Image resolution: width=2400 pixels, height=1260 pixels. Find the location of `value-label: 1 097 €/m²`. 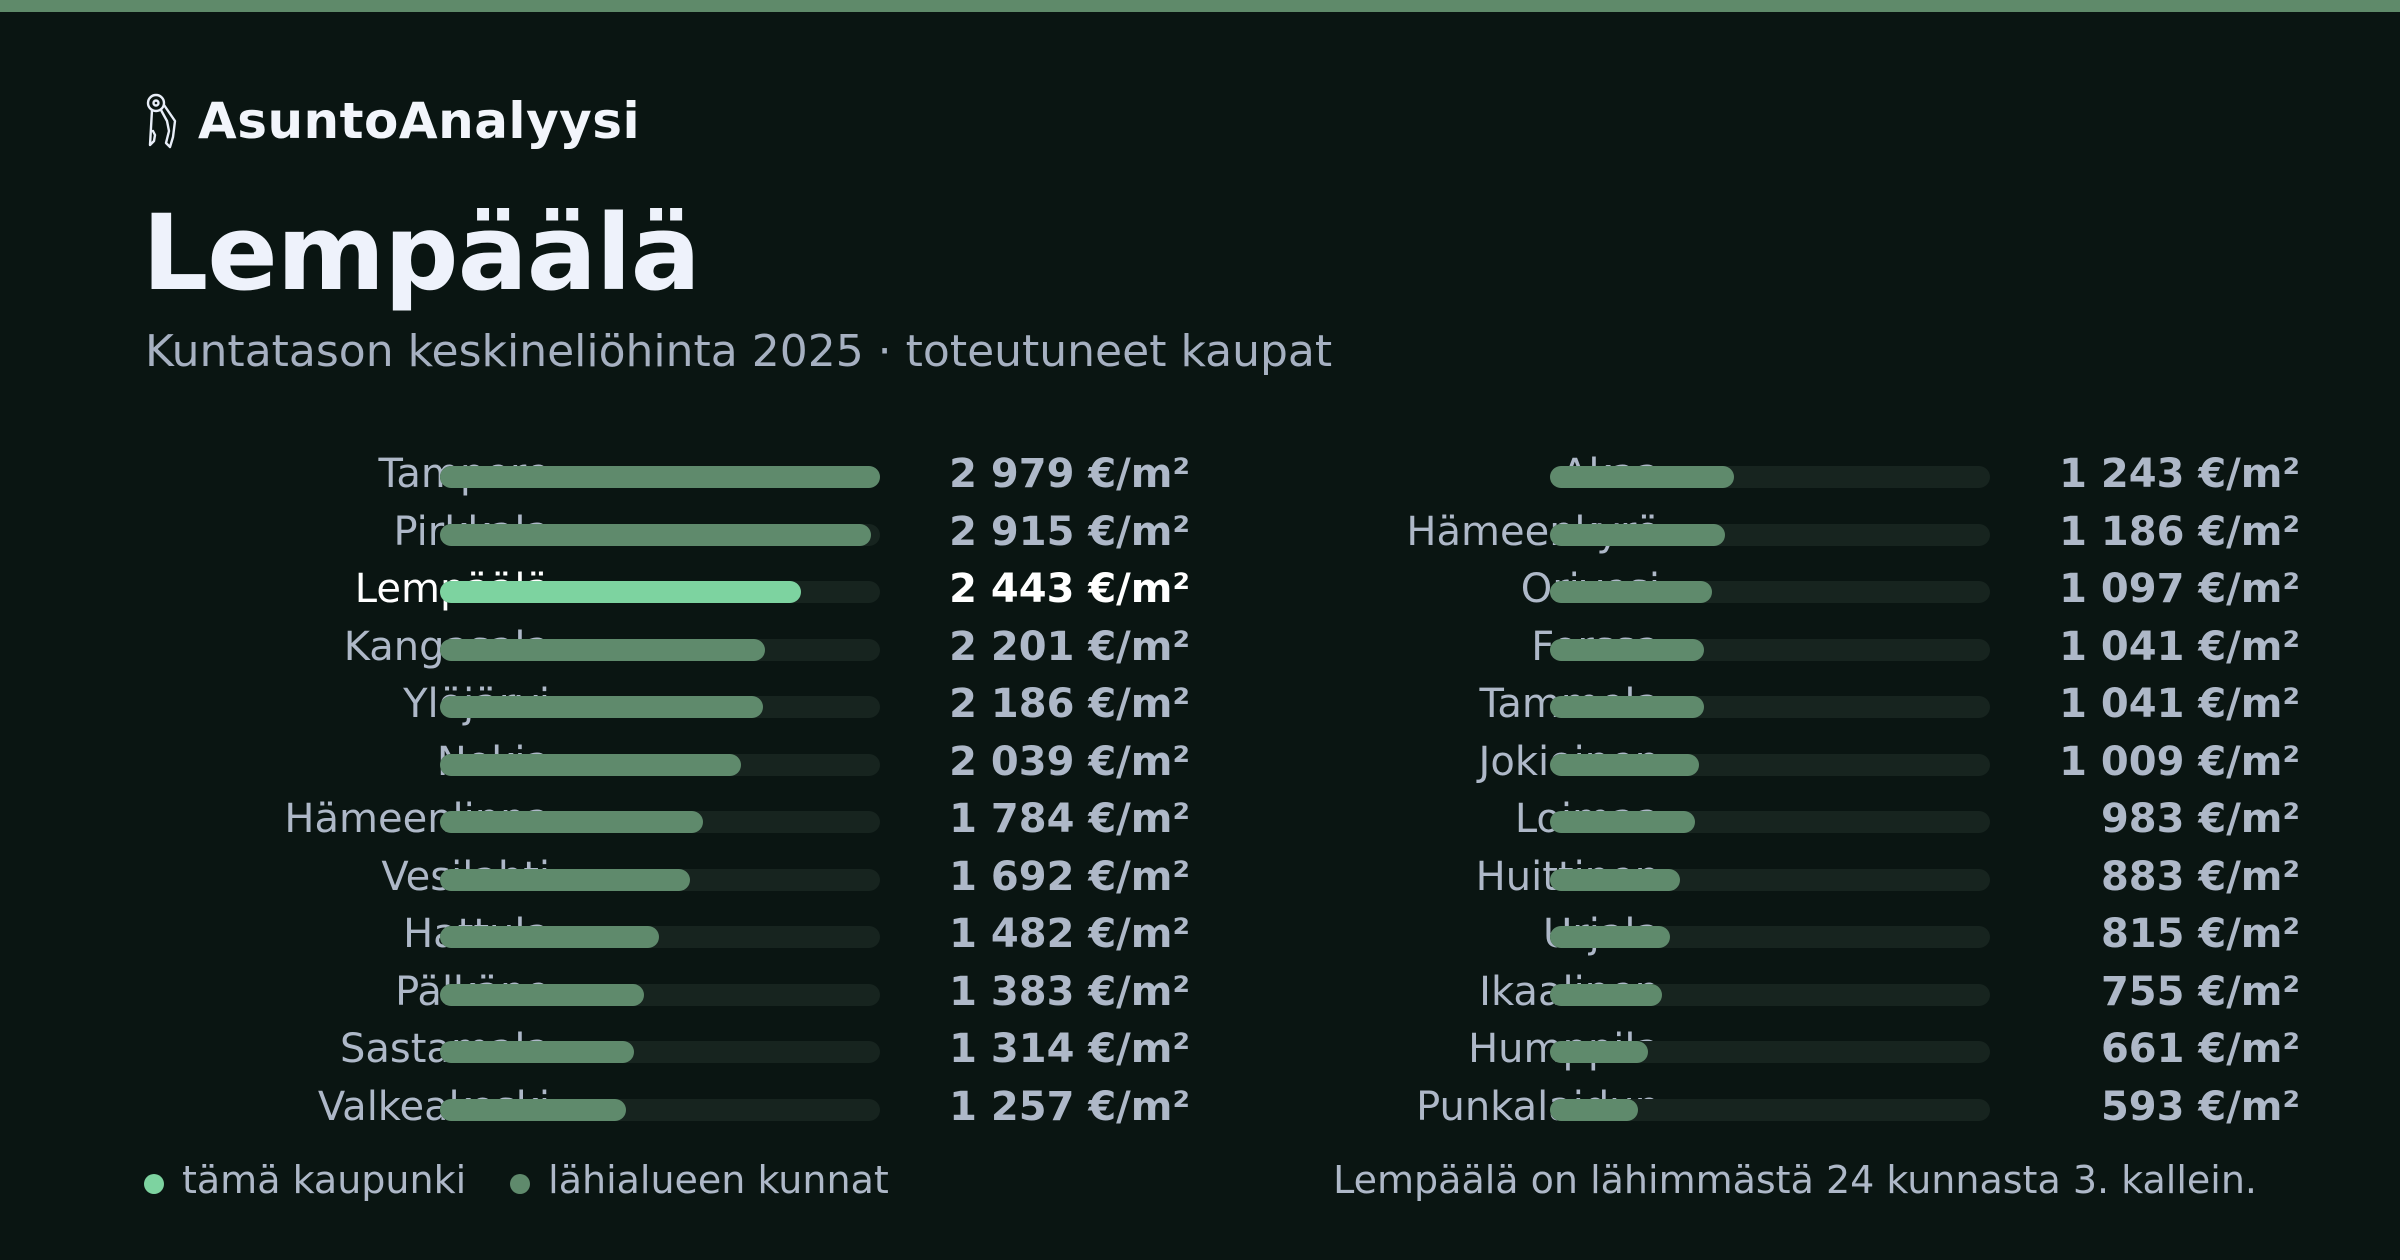

value-label: 1 097 €/m² is located at coordinates (2179, 589).